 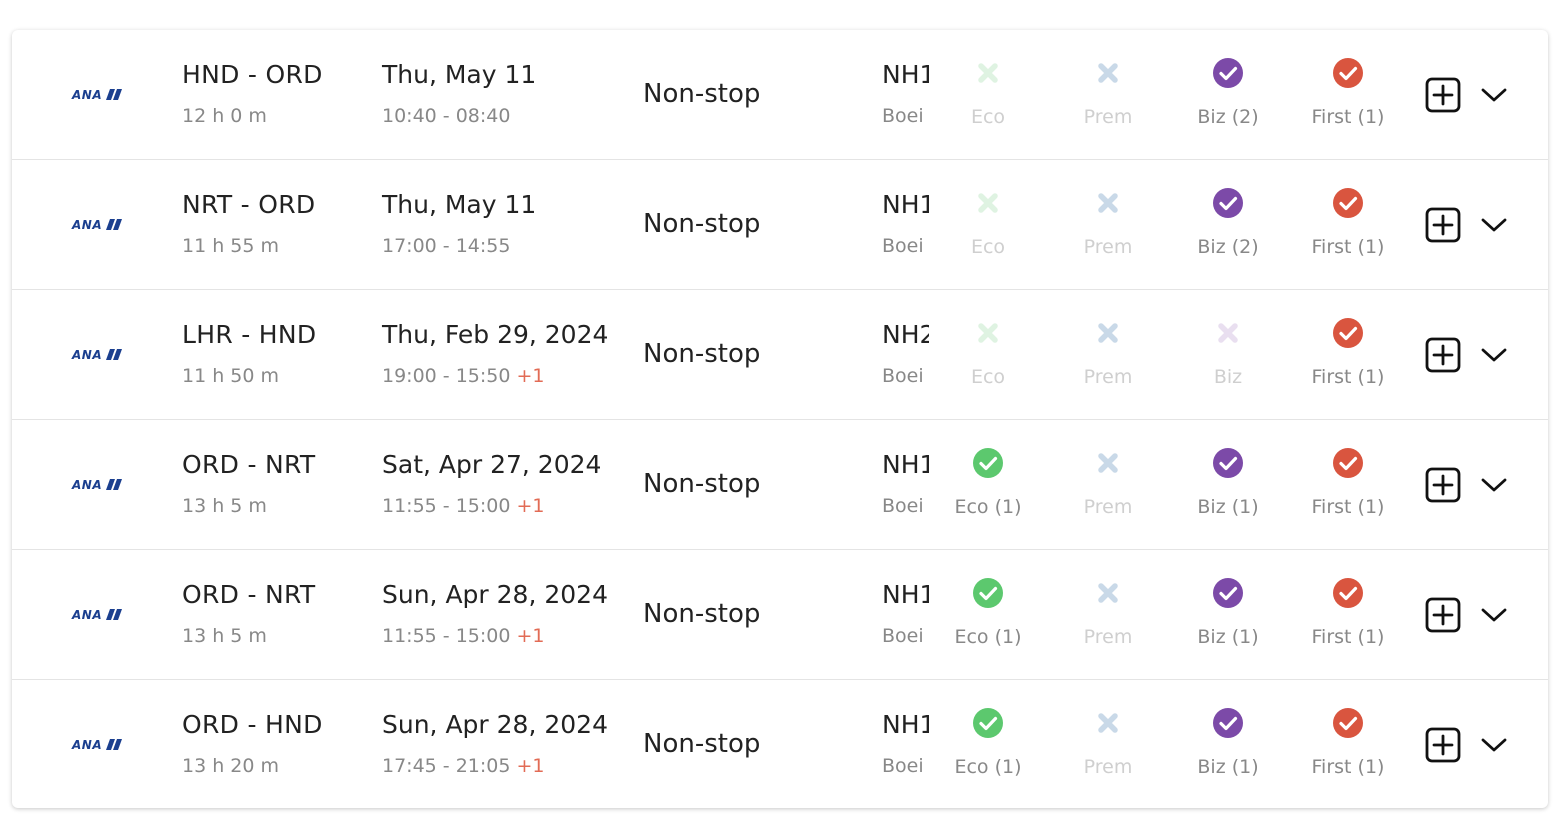 I want to click on time-range: 17:00 - 14:55, so click(x=446, y=246).